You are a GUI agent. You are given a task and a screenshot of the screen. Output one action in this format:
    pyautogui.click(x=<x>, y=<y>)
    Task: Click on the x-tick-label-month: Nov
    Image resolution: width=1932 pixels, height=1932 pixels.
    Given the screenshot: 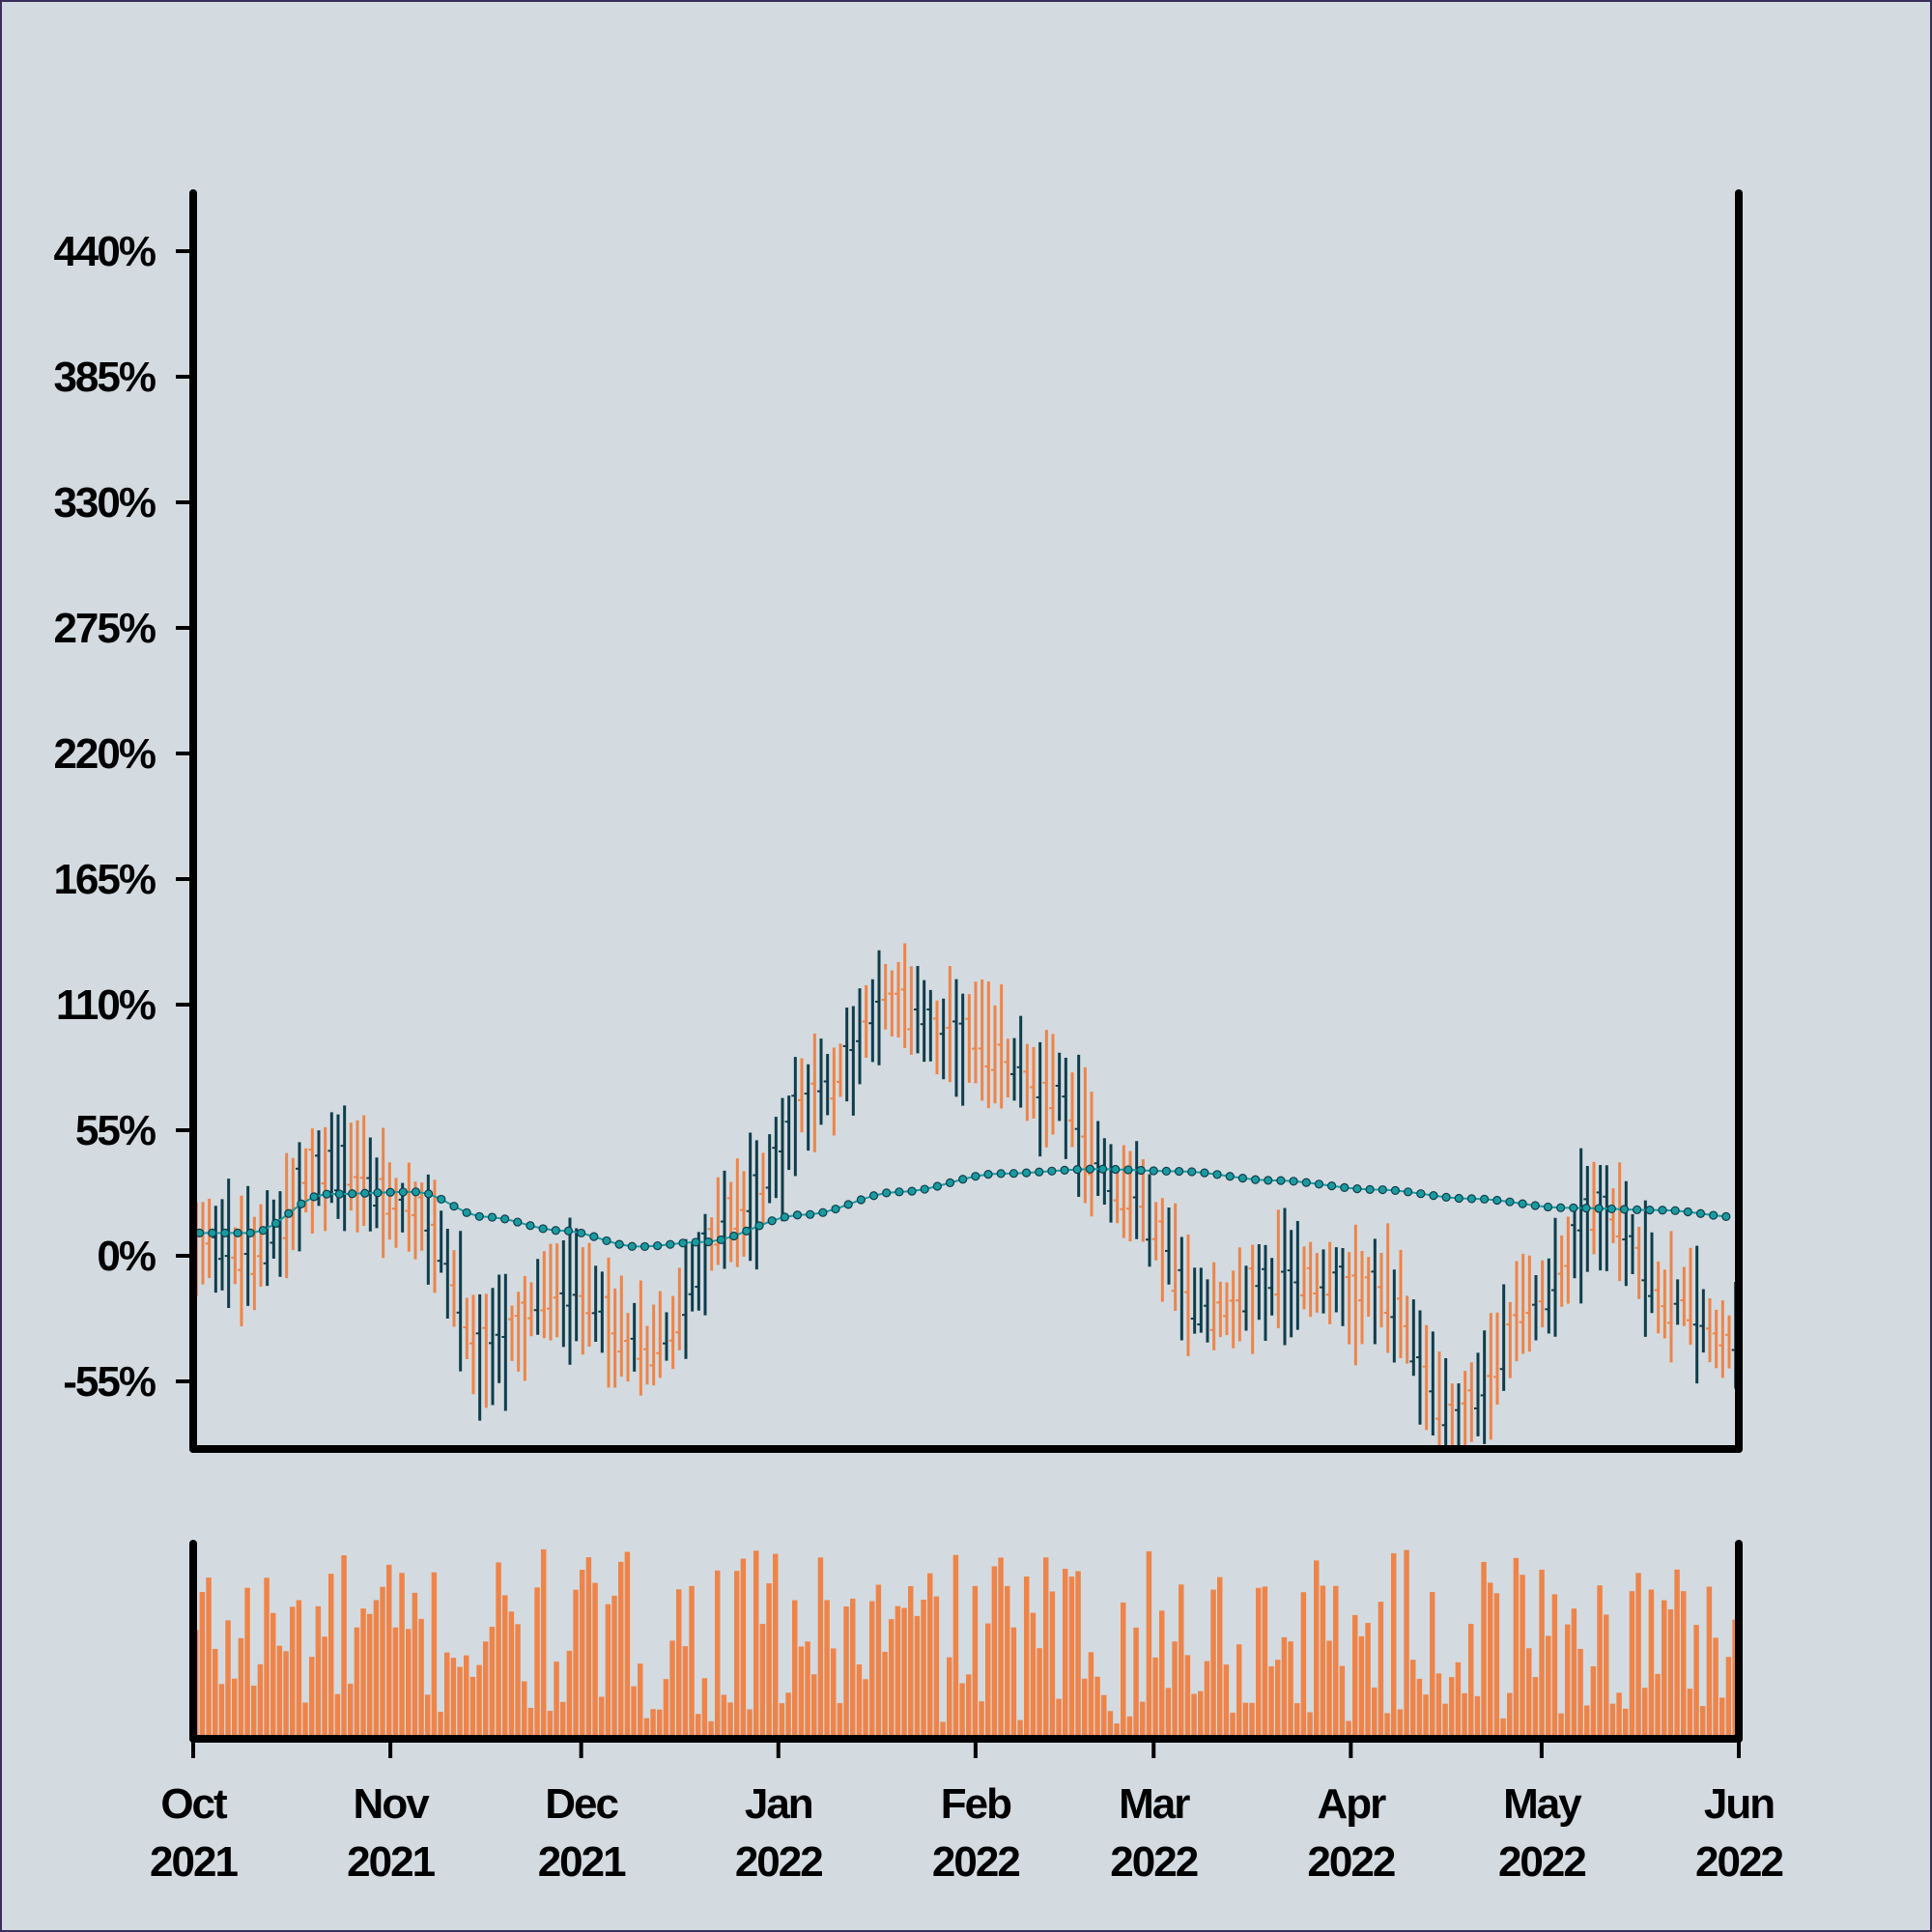 What is the action you would take?
    pyautogui.click(x=392, y=1804)
    